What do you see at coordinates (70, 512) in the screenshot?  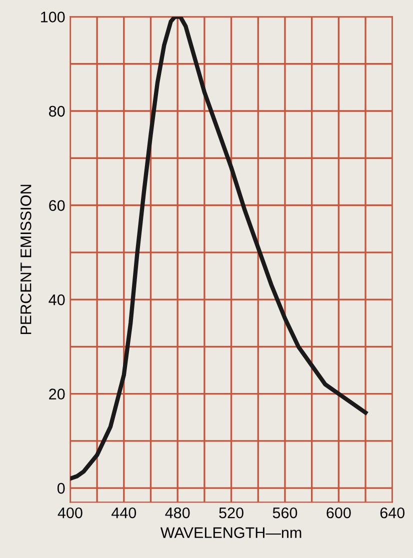 I see `x-tick-label: 400` at bounding box center [70, 512].